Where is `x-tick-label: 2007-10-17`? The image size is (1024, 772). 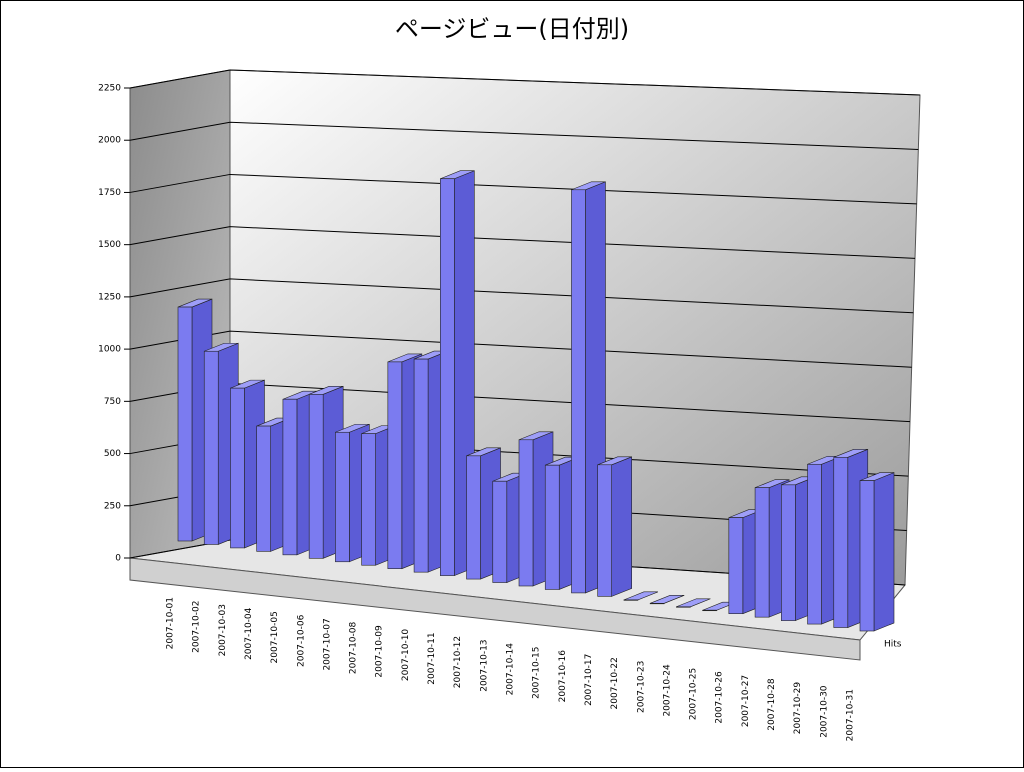 x-tick-label: 2007-10-17 is located at coordinates (589, 680).